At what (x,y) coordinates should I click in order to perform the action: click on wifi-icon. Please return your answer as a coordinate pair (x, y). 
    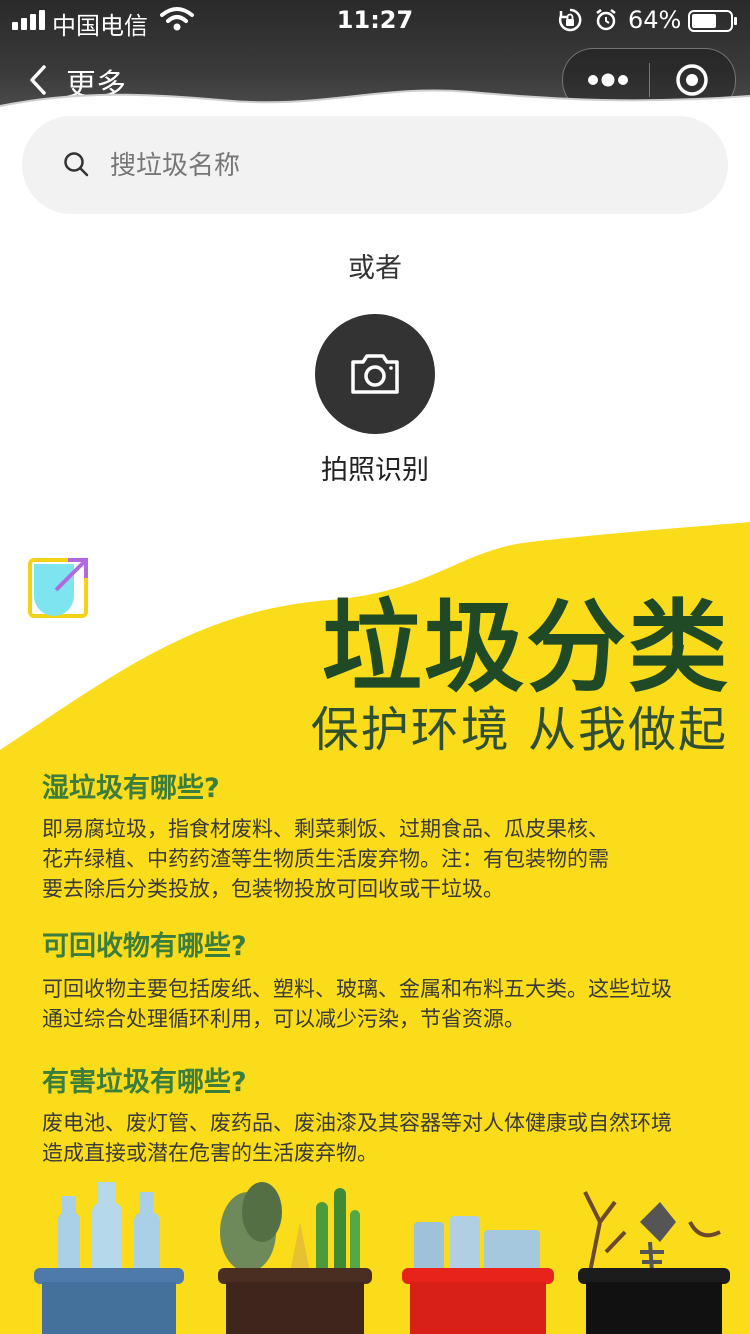
    Looking at the image, I should click on (177, 19).